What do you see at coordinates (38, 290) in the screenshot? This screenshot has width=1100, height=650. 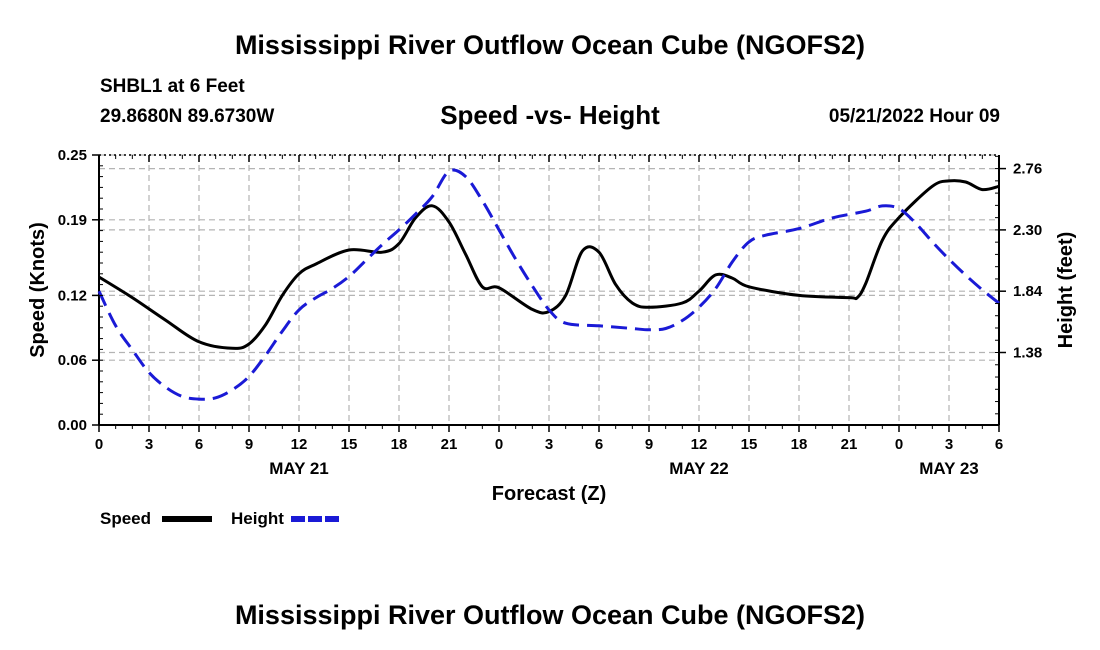 I see `y-axis-label-speed: Speed (Knots)` at bounding box center [38, 290].